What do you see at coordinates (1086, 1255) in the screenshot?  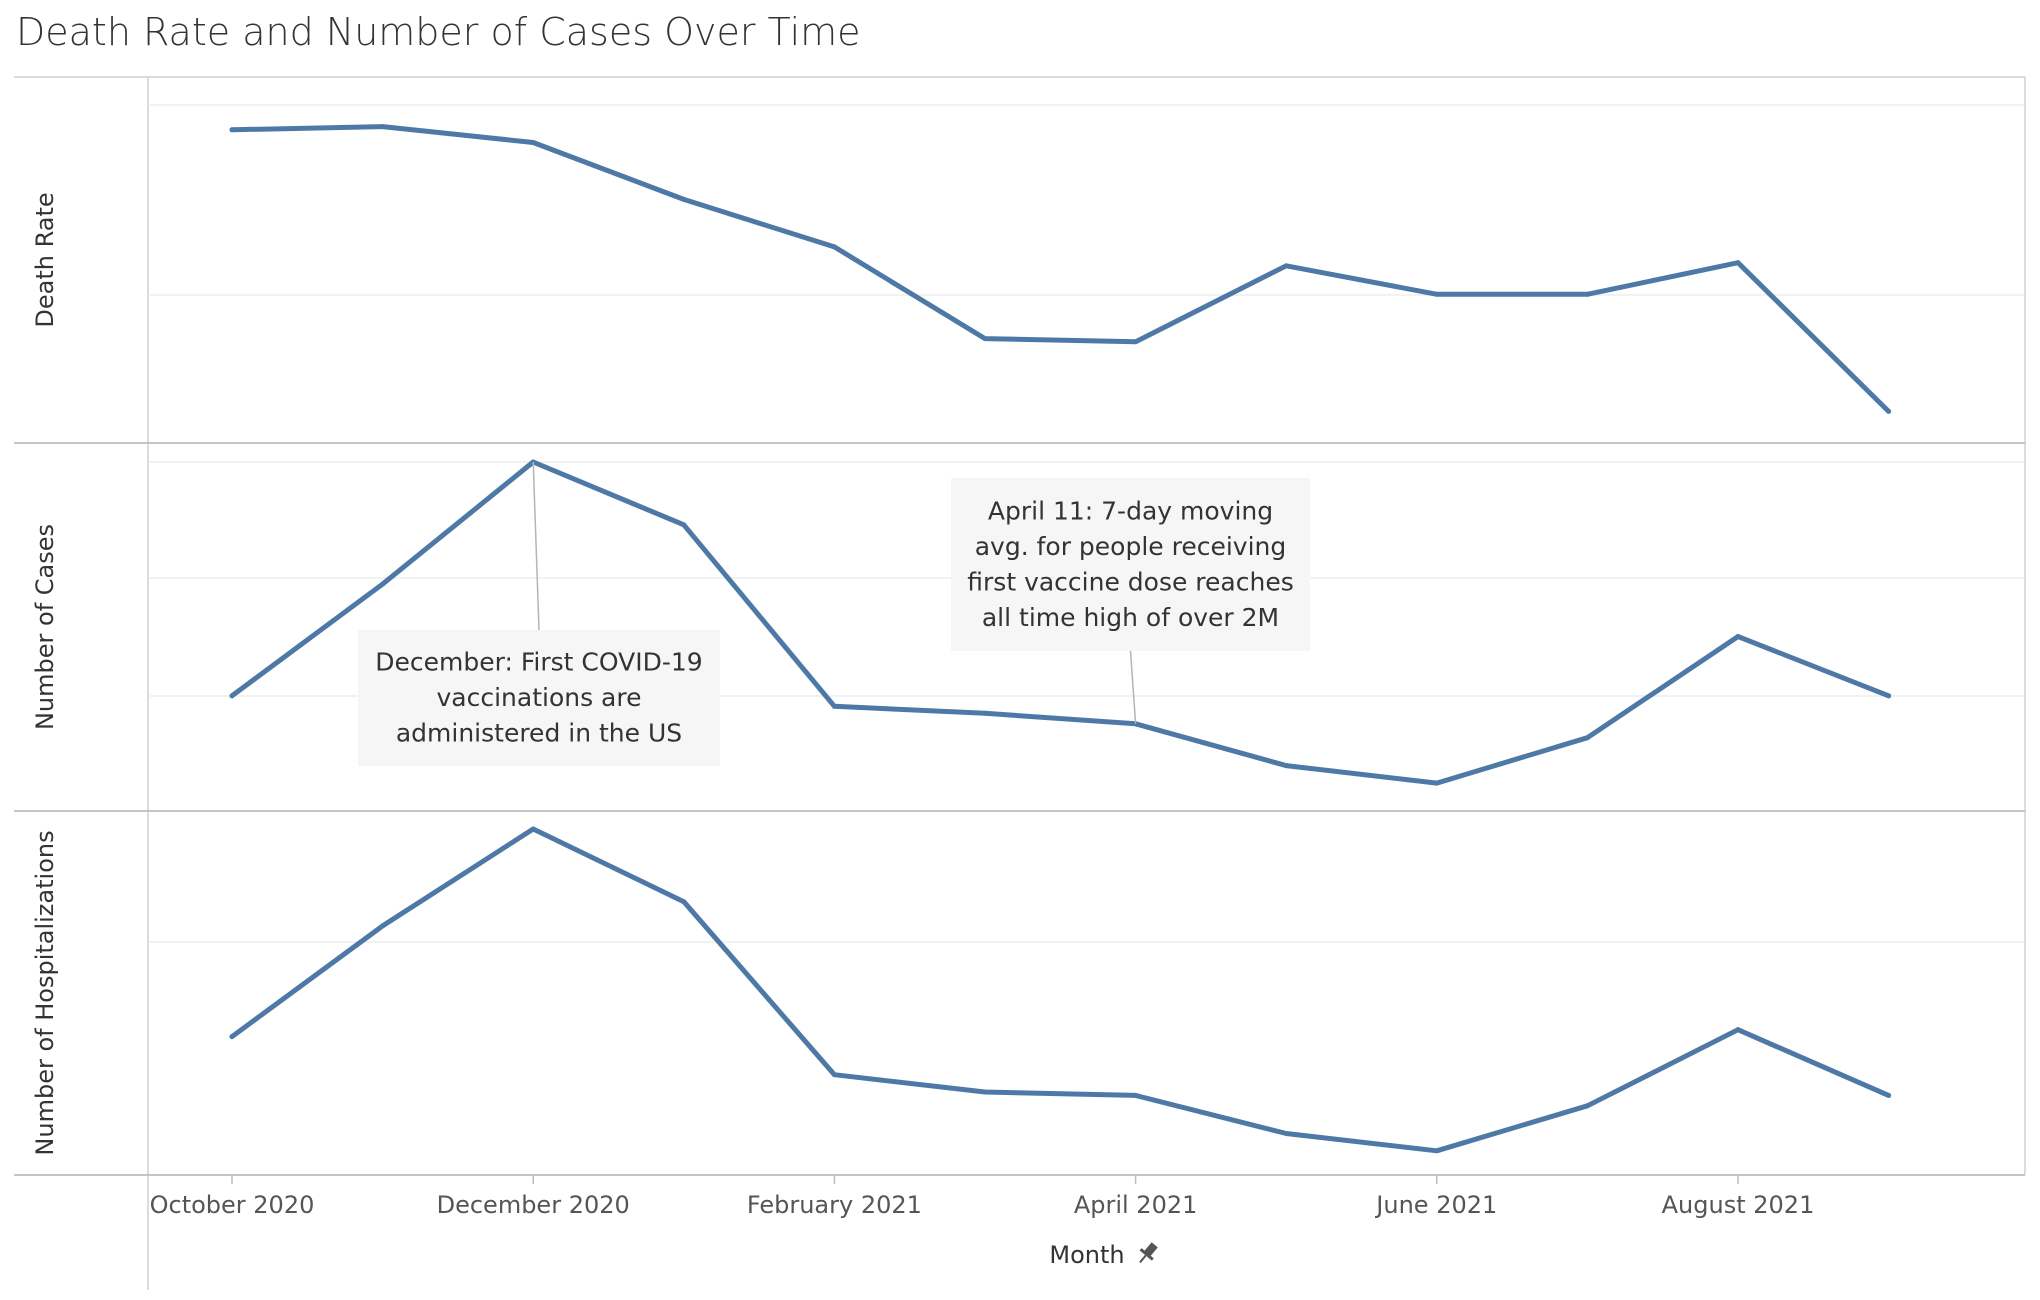 I see `x-axis-title: Month` at bounding box center [1086, 1255].